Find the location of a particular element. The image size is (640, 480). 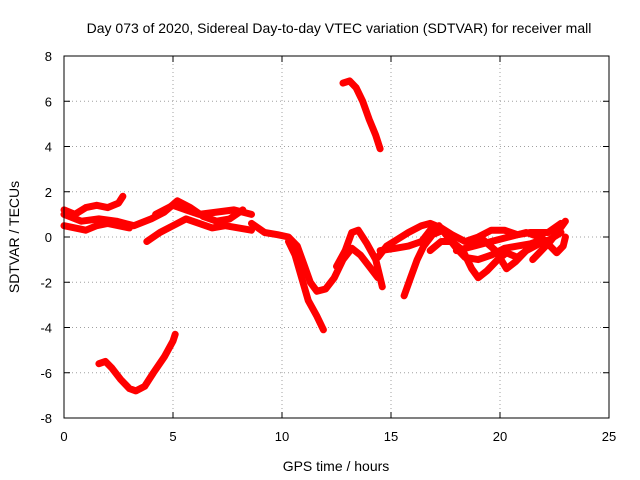

series-track-q is located at coordinates (549, 240).